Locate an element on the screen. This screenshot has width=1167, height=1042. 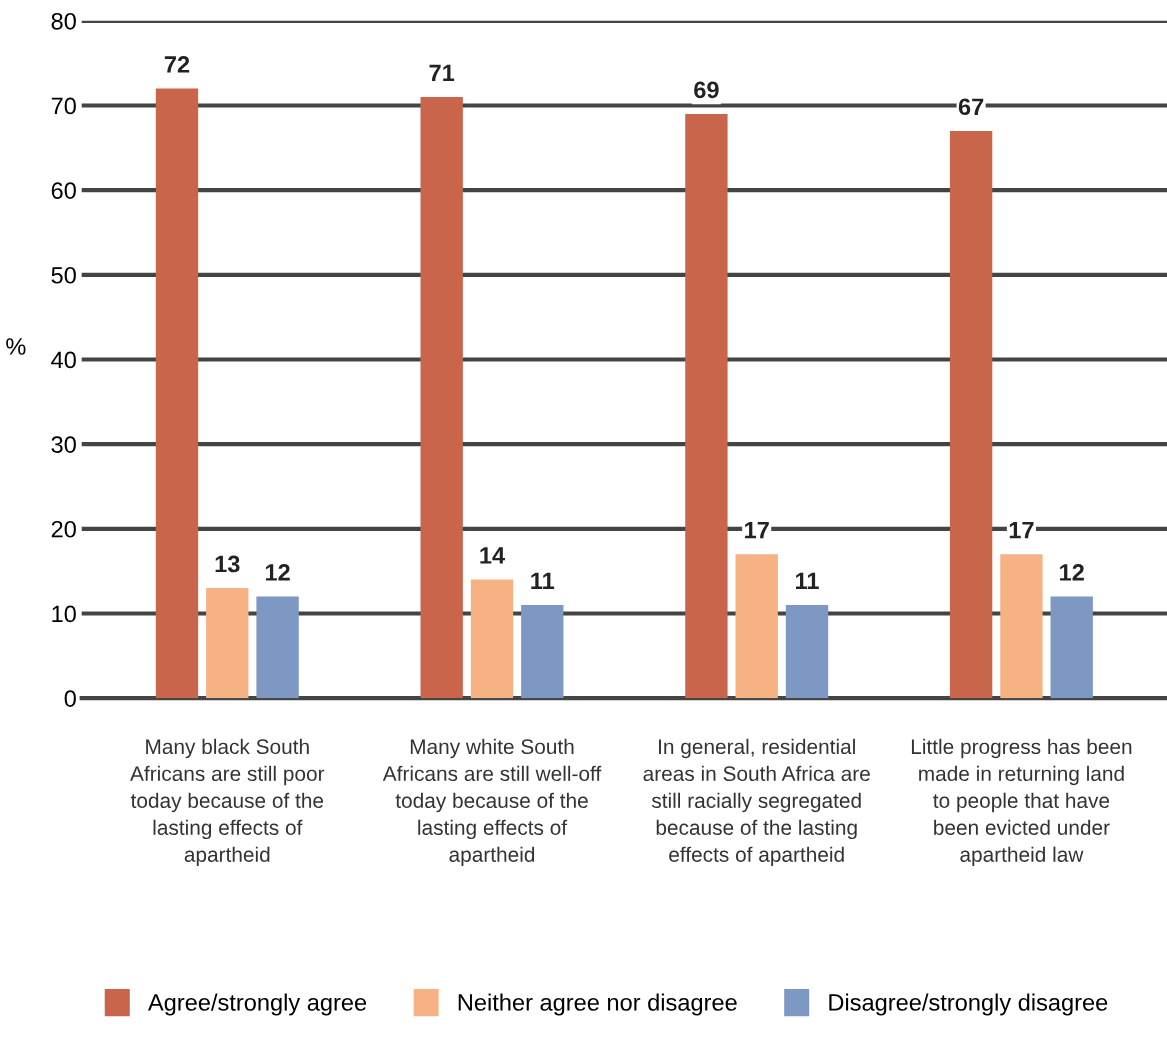
data-label: 72 is located at coordinates (177, 64).